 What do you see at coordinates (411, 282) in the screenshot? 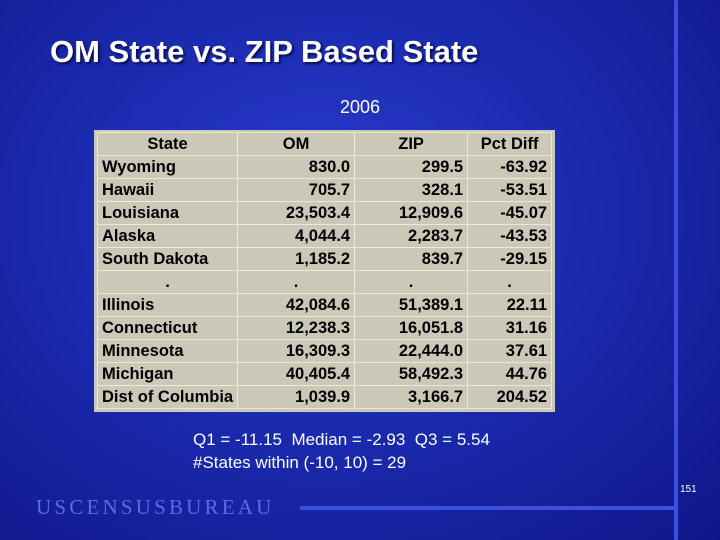
I see `cell-zip: .` at bounding box center [411, 282].